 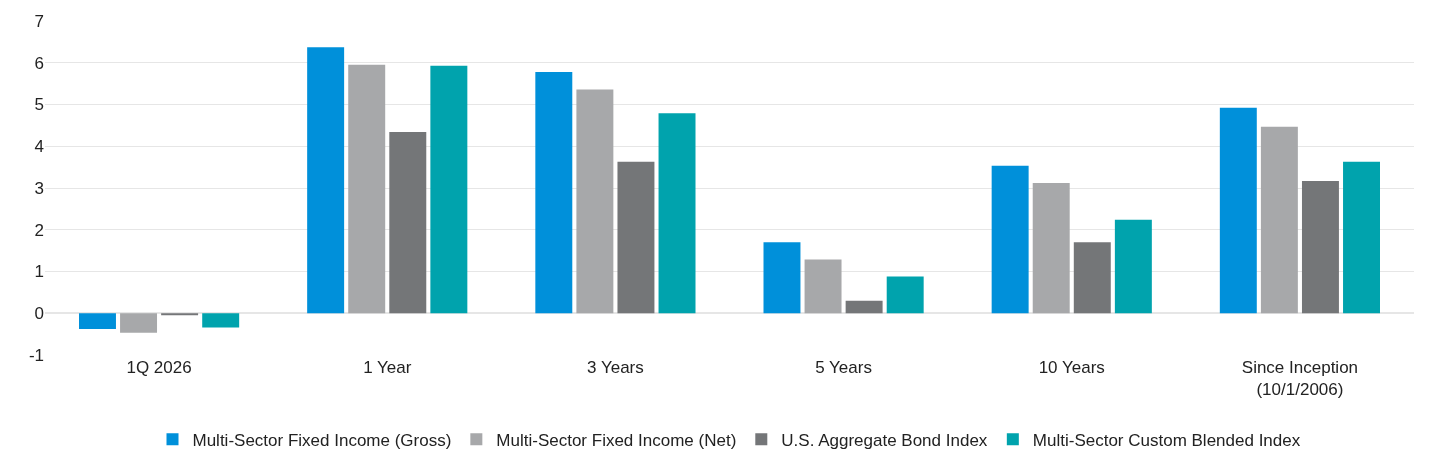 What do you see at coordinates (39, 105) in the screenshot?
I see `y-tick-label: 5` at bounding box center [39, 105].